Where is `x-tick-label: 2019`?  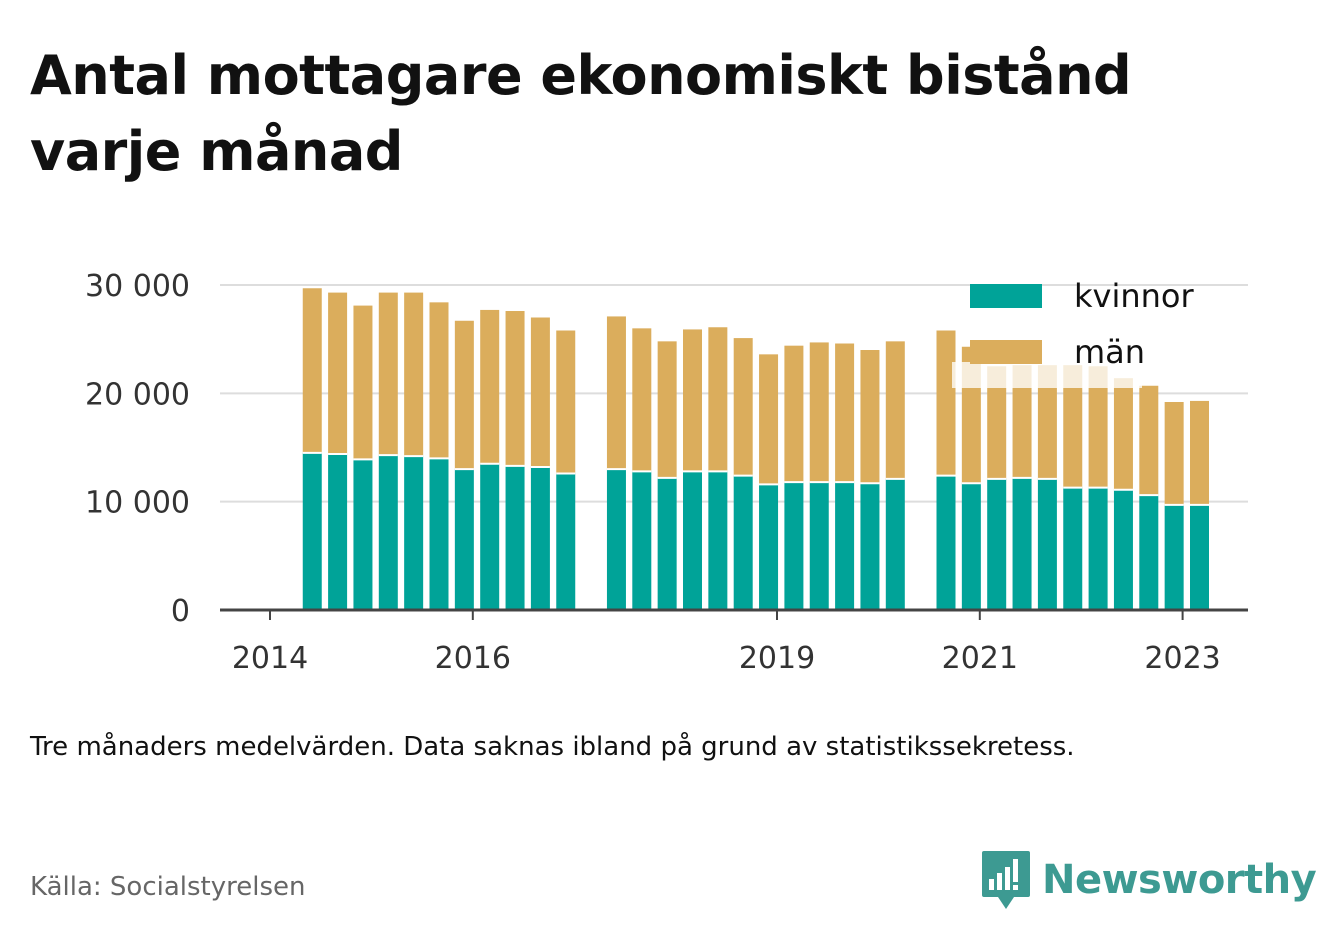 x-tick-label: 2019 is located at coordinates (777, 658).